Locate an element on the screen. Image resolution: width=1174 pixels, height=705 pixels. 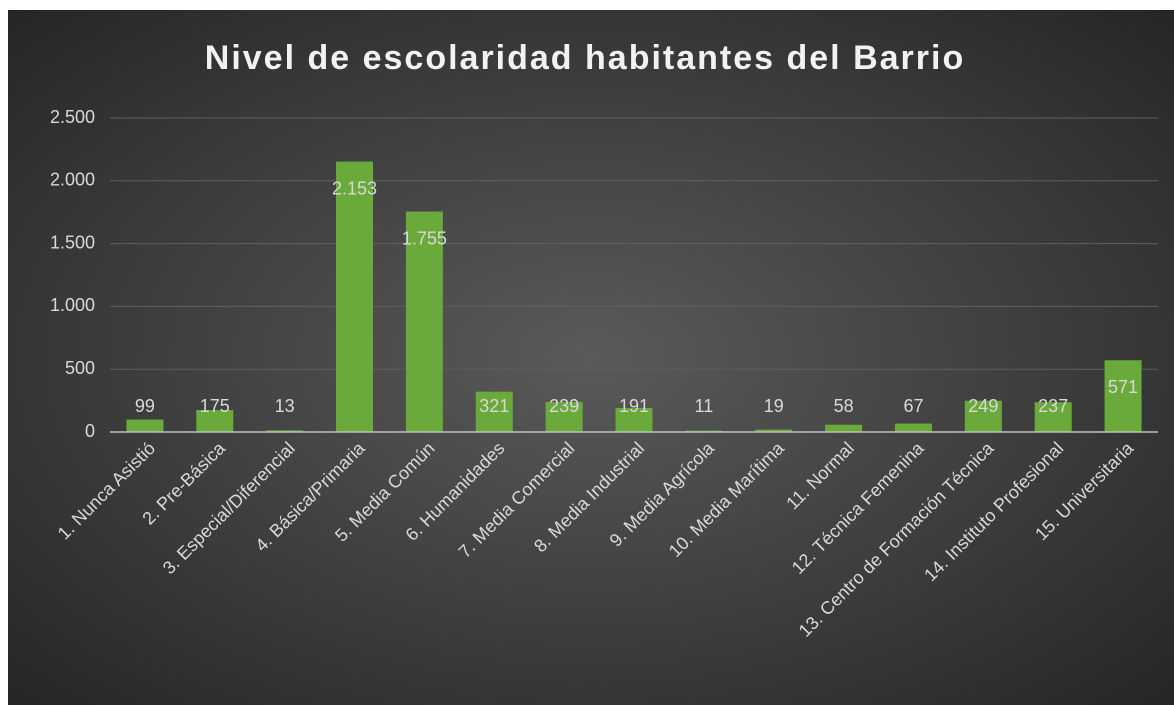
data-label: 13 is located at coordinates (285, 406).